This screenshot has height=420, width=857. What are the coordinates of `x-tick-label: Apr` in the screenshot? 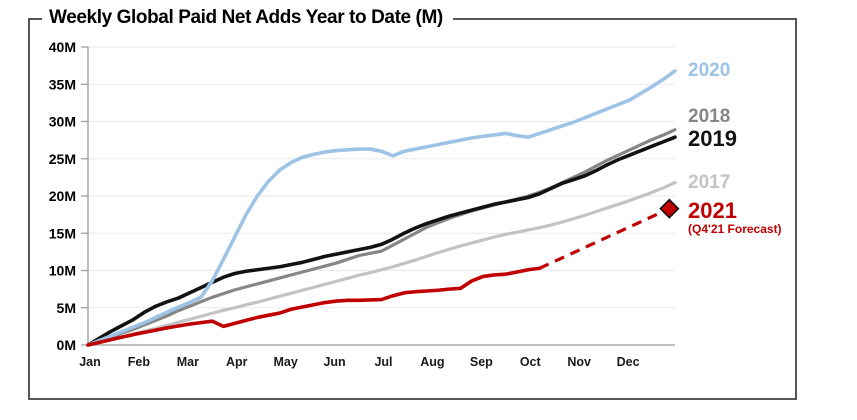 It's located at (237, 362).